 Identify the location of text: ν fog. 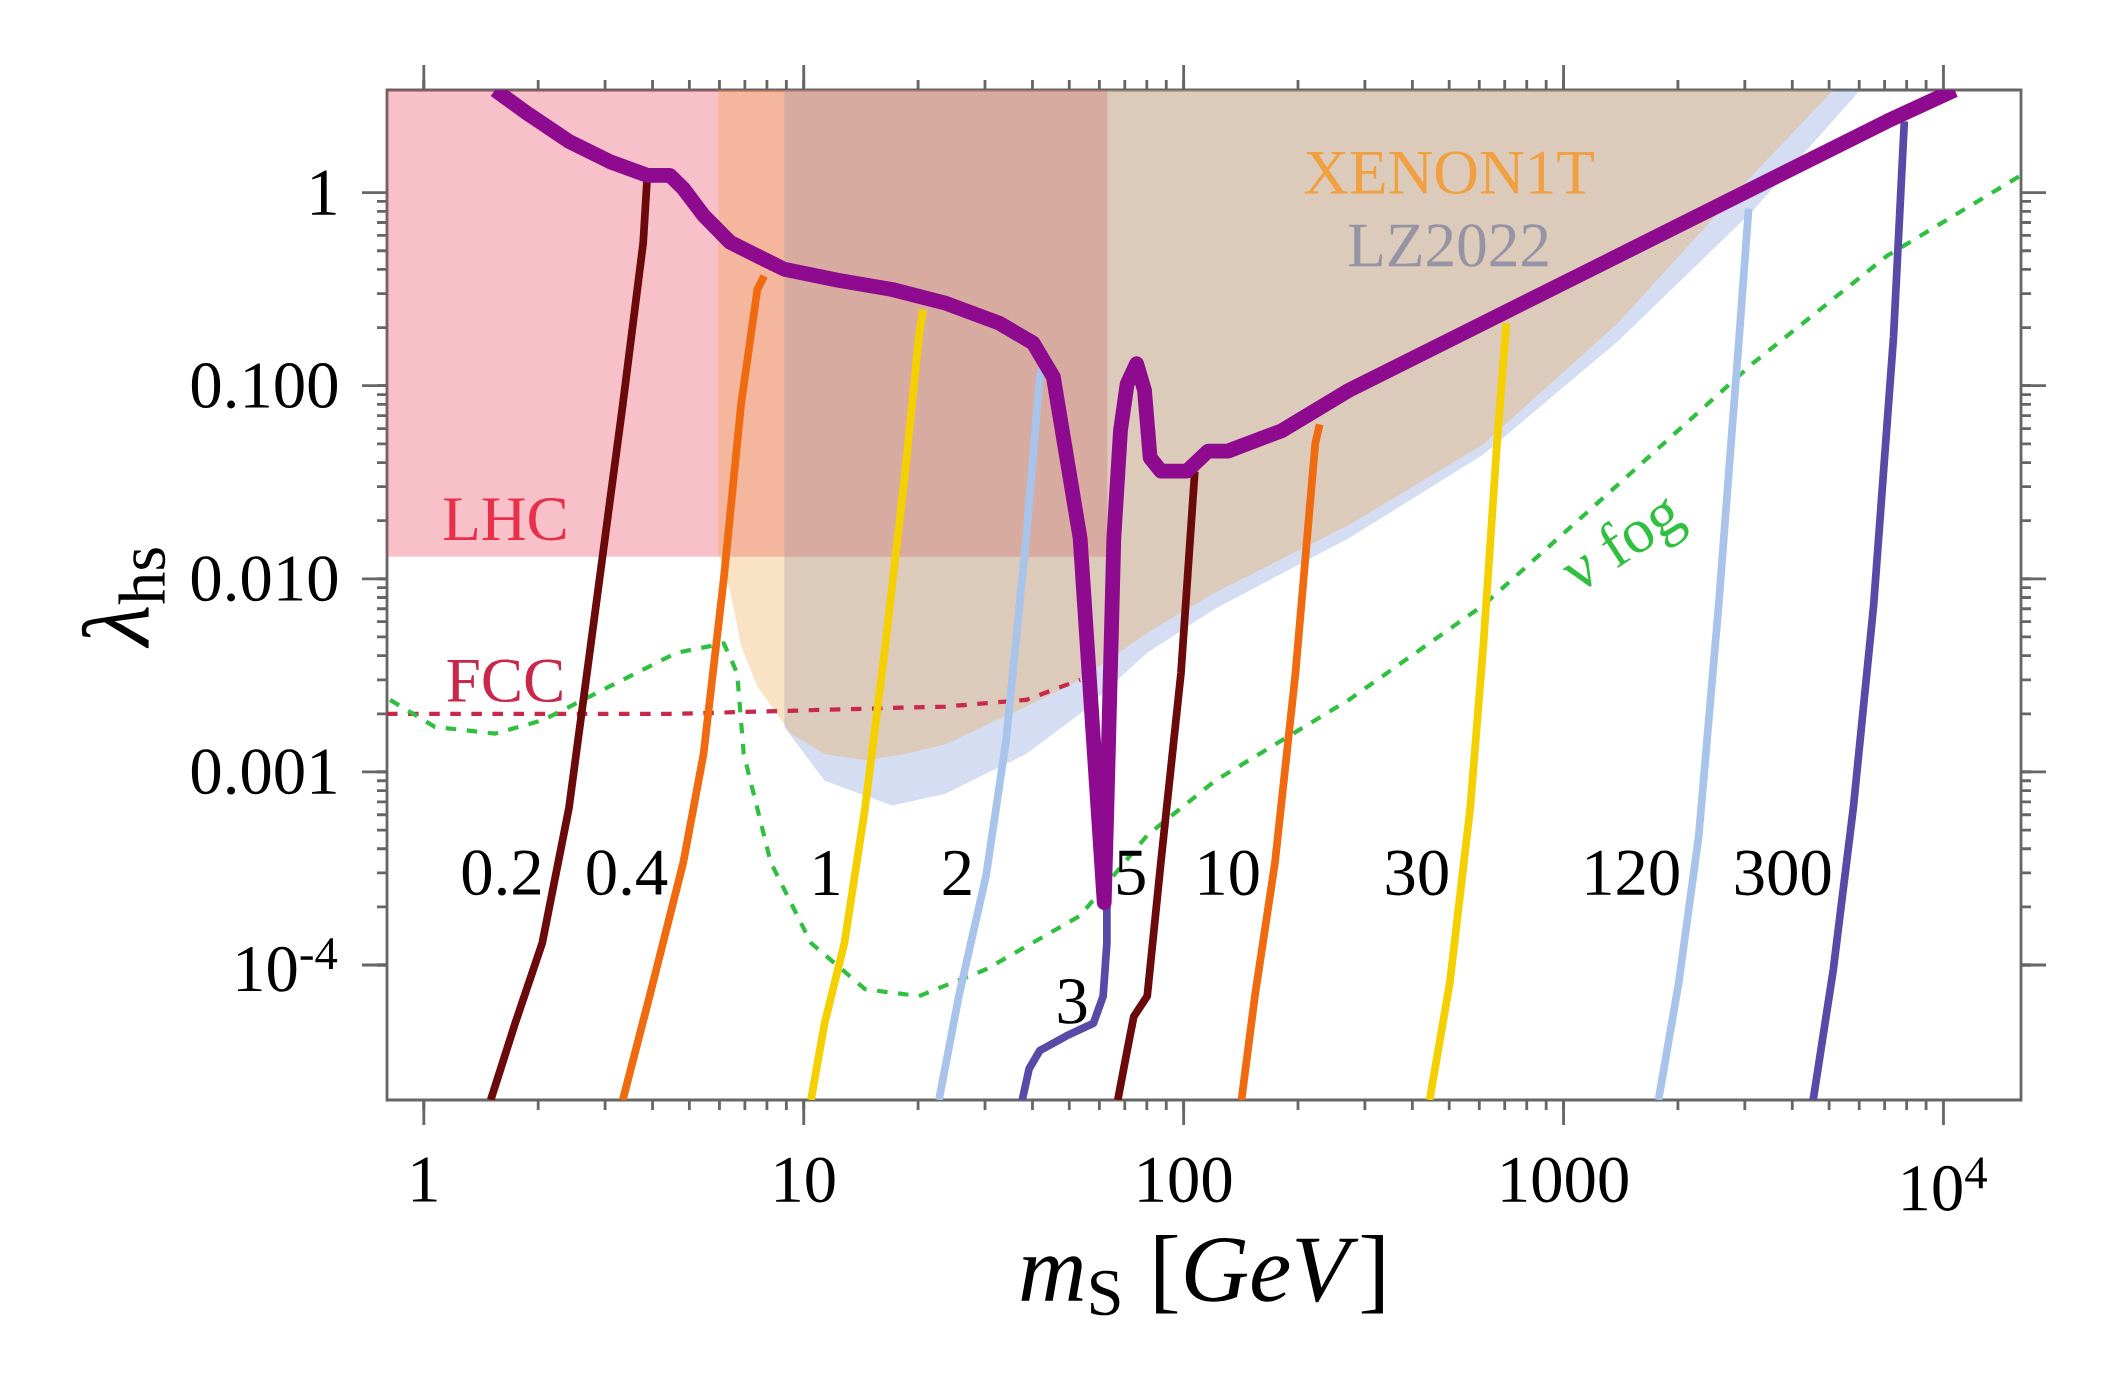
(1625, 542).